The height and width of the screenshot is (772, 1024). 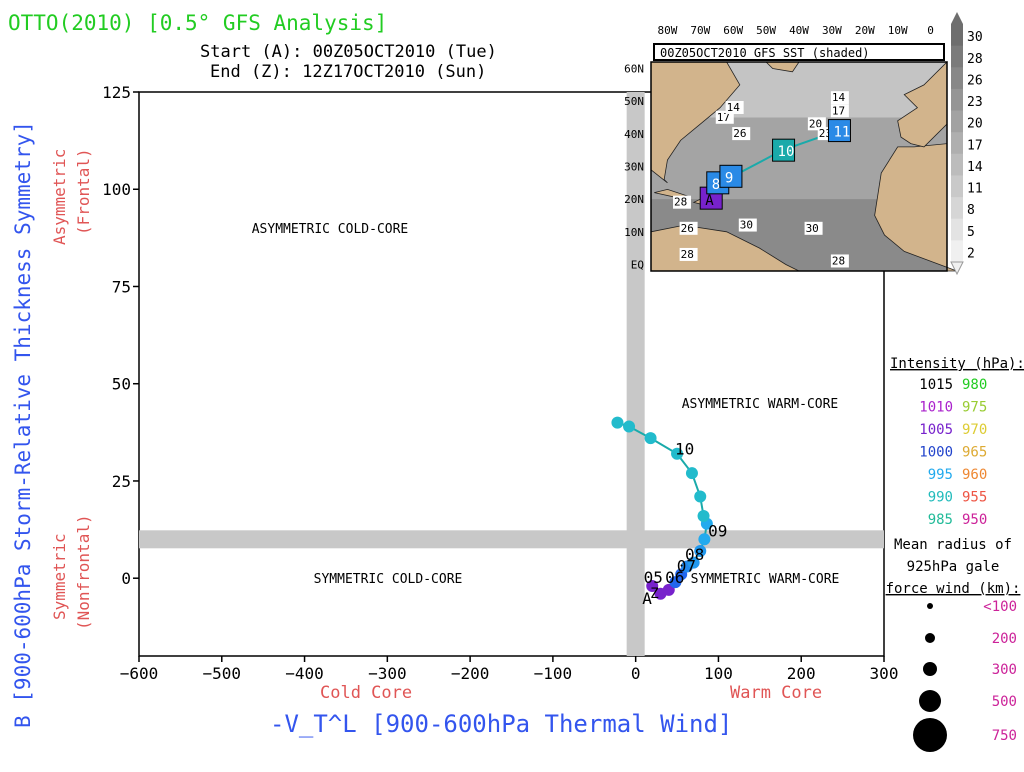 I want to click on quadrant-sym-warm: SYMMETRIC WARM-CORE, so click(x=765, y=579).